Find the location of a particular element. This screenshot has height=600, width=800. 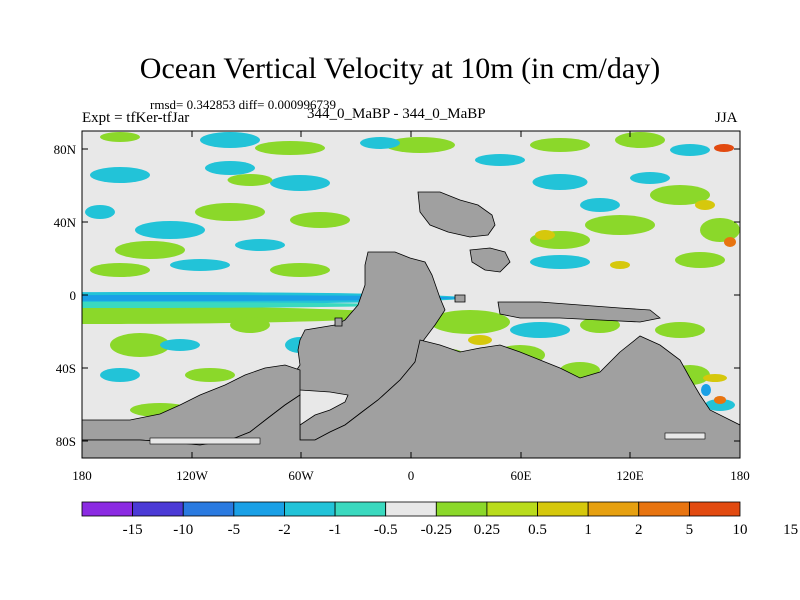

colorbar-label: 15 is located at coordinates (790, 530).